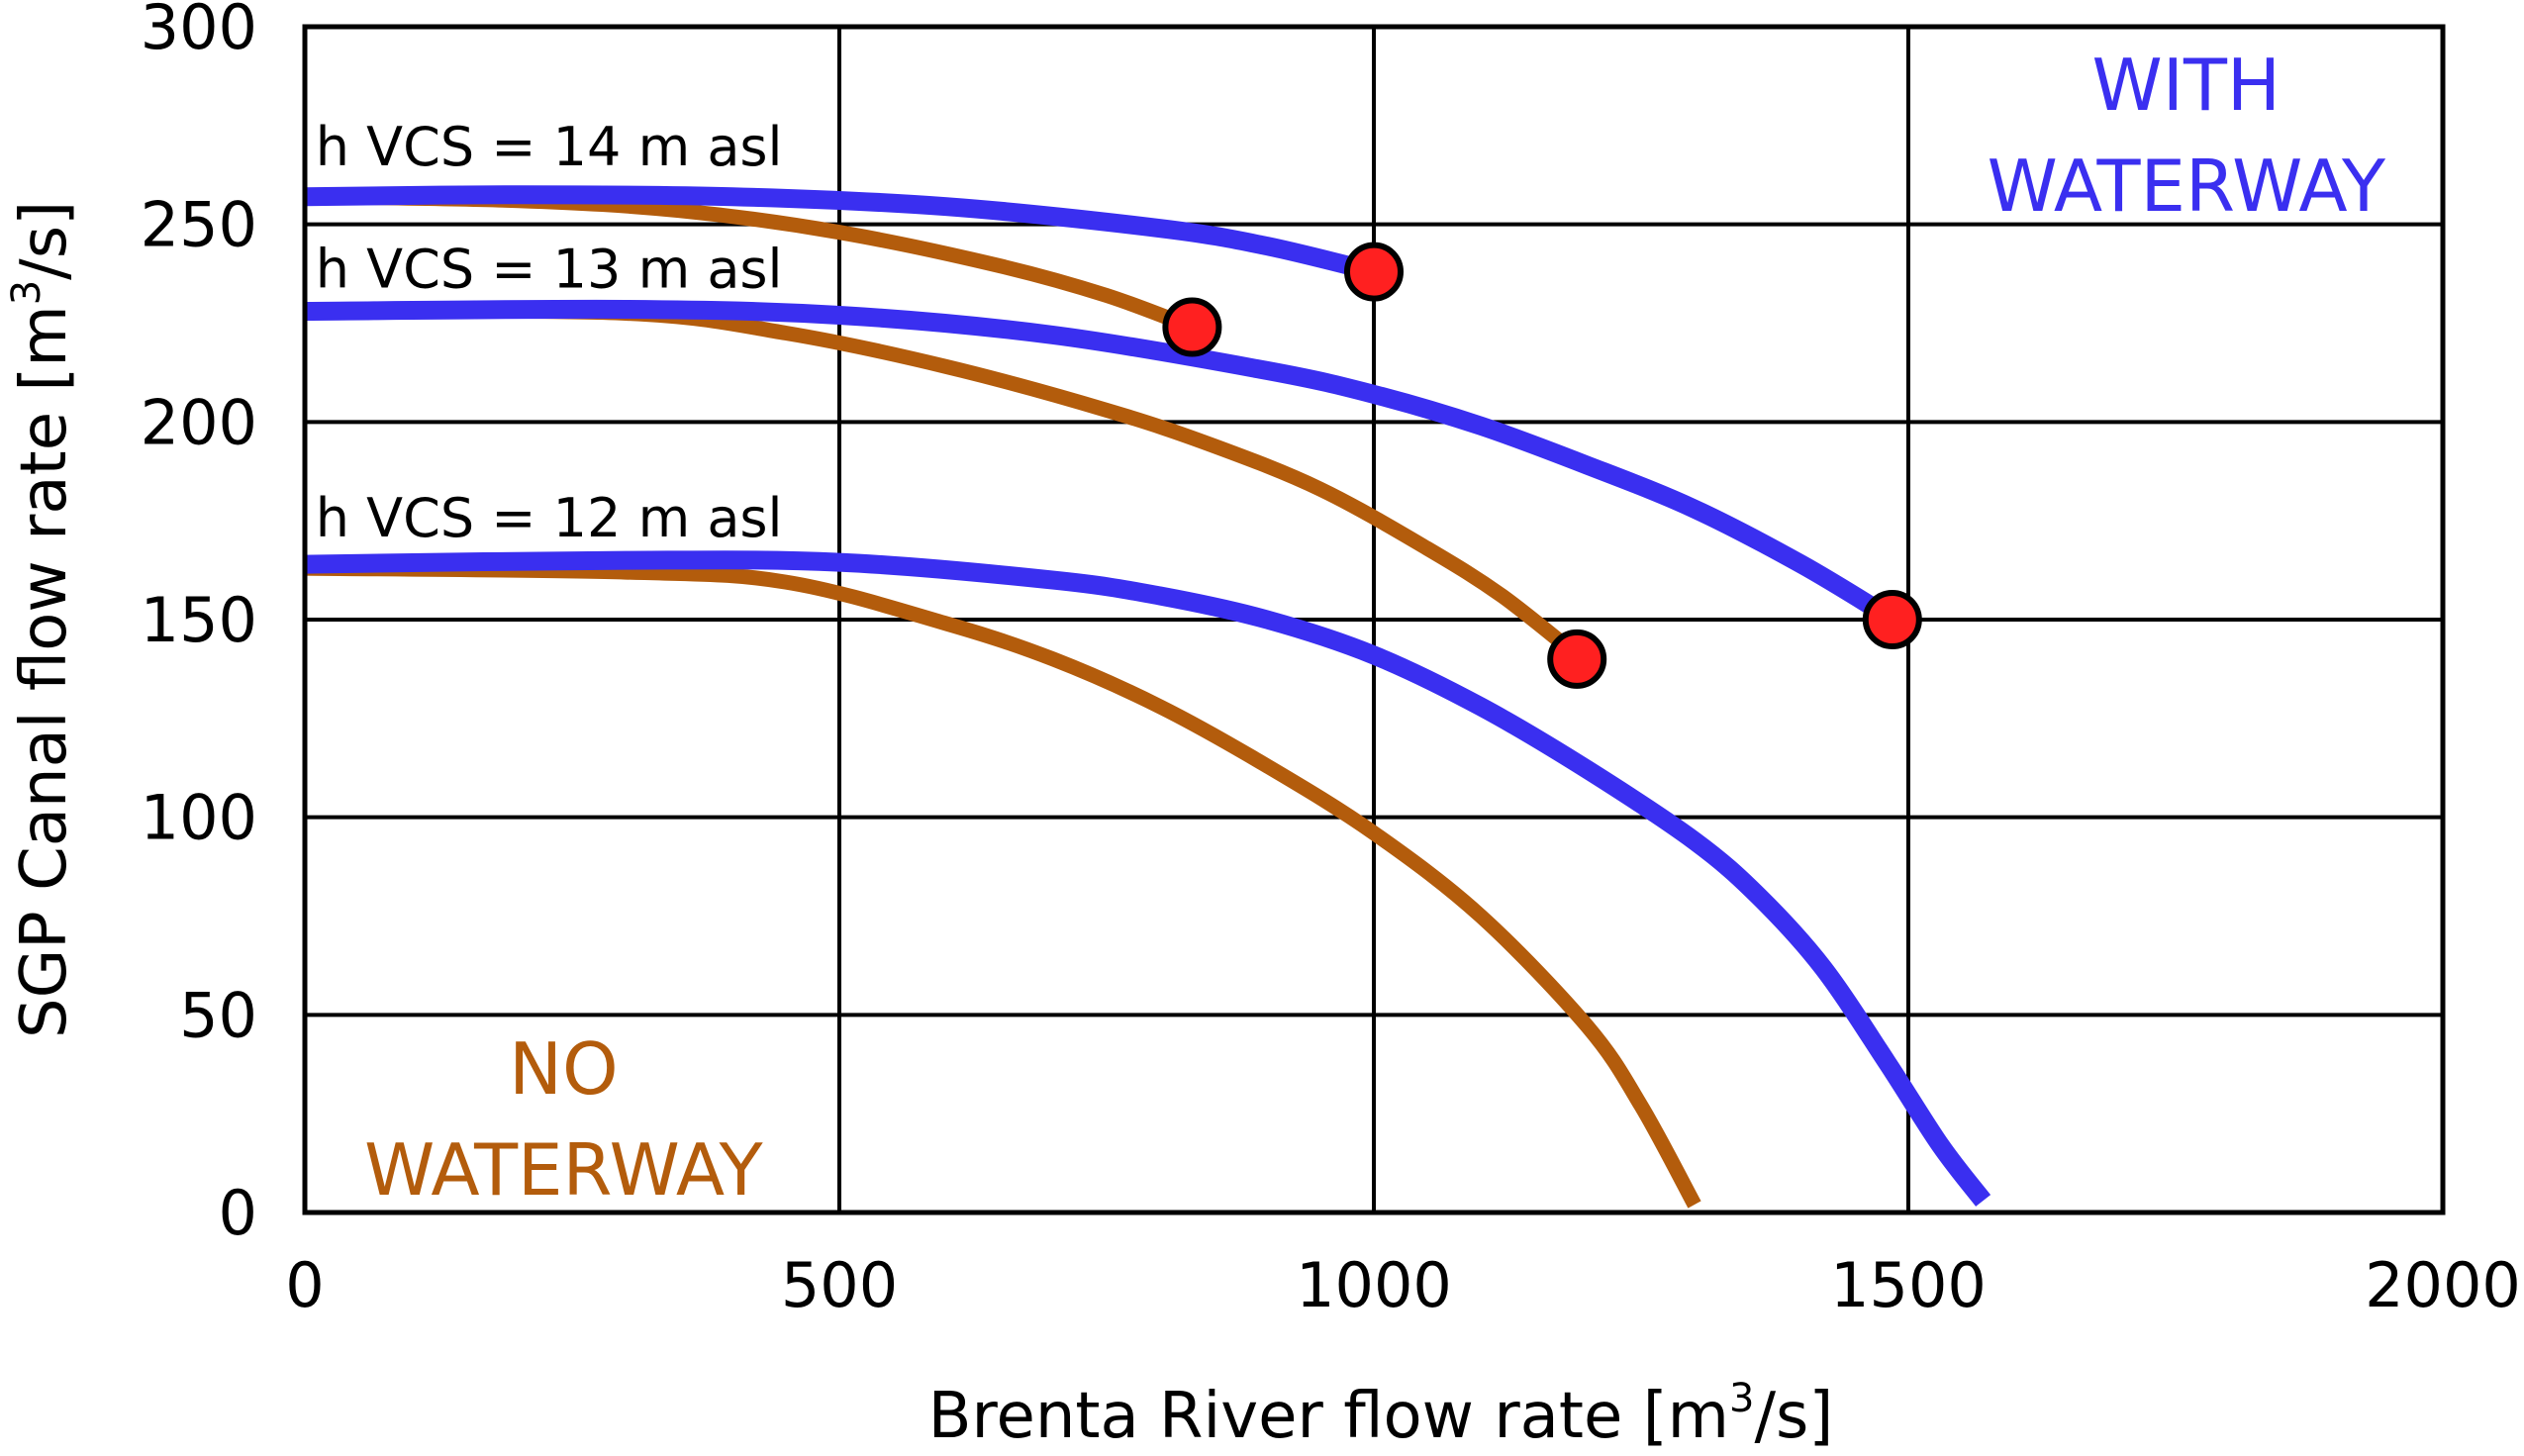  I want to click on annotation-text: NO, so click(564, 1069).